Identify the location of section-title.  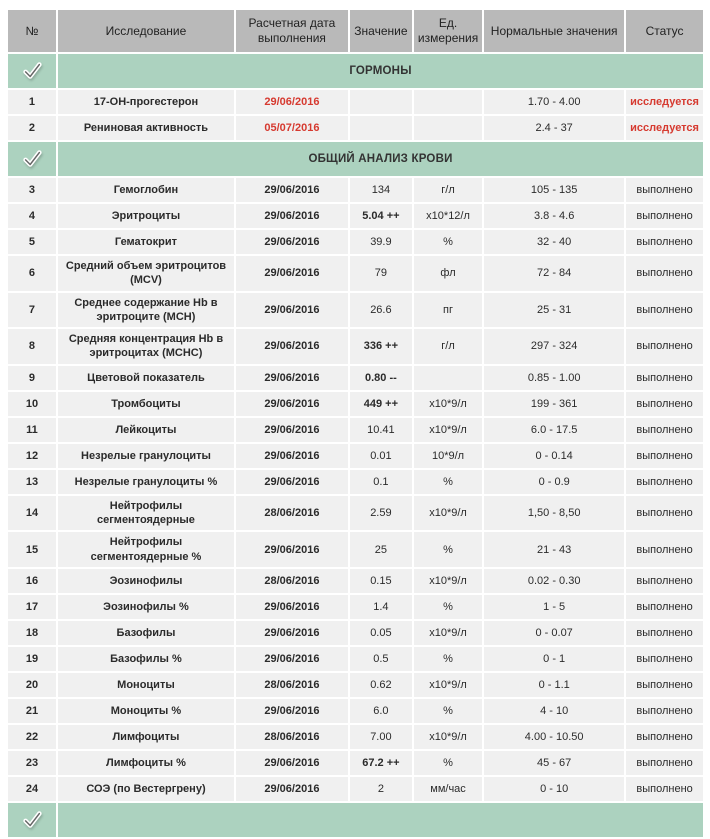
(380, 819).